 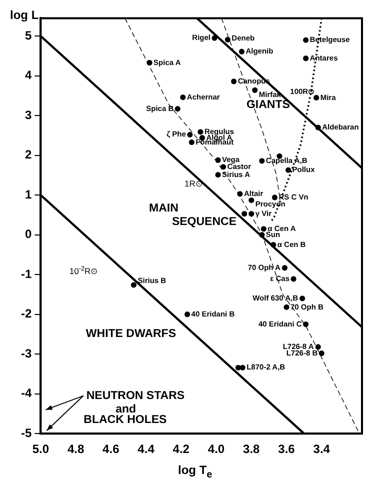 I want to click on annotation: BLACK HOLES, so click(x=126, y=420).